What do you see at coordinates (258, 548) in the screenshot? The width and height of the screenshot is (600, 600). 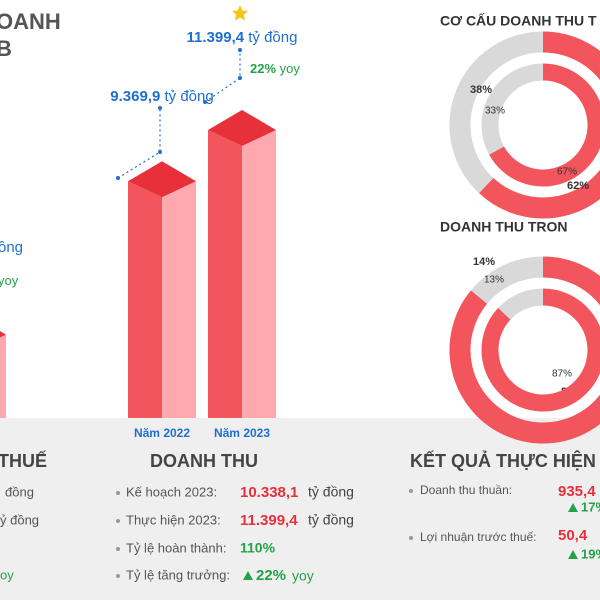 I see `row-value: 110%` at bounding box center [258, 548].